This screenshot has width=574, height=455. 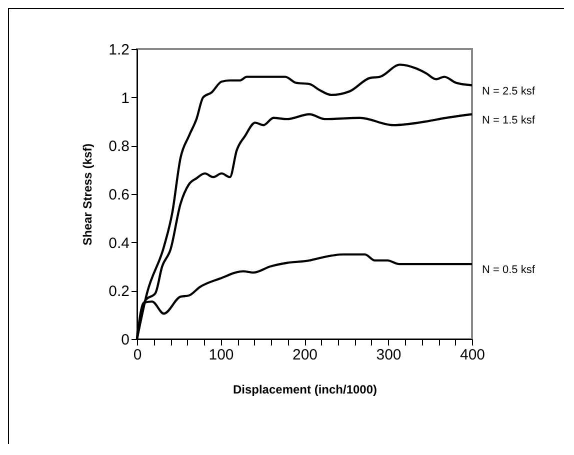 What do you see at coordinates (87, 194) in the screenshot?
I see `y-axis-title: Shear Stress (ksf)` at bounding box center [87, 194].